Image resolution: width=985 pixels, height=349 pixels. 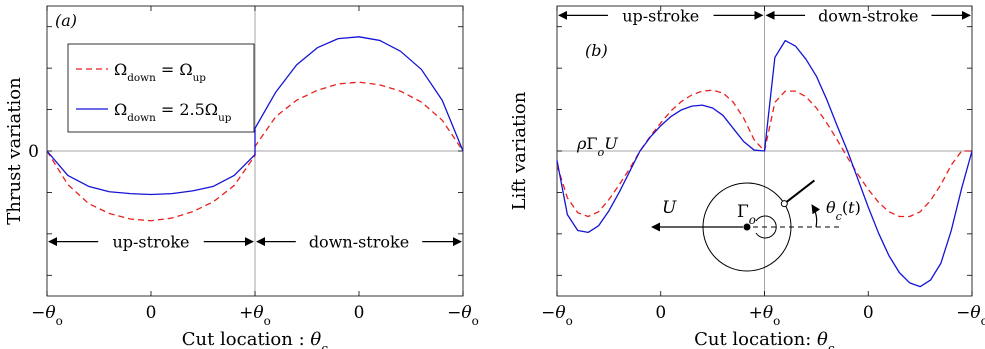 What do you see at coordinates (766, 227) in the screenshot?
I see `circulation-arrow` at bounding box center [766, 227].